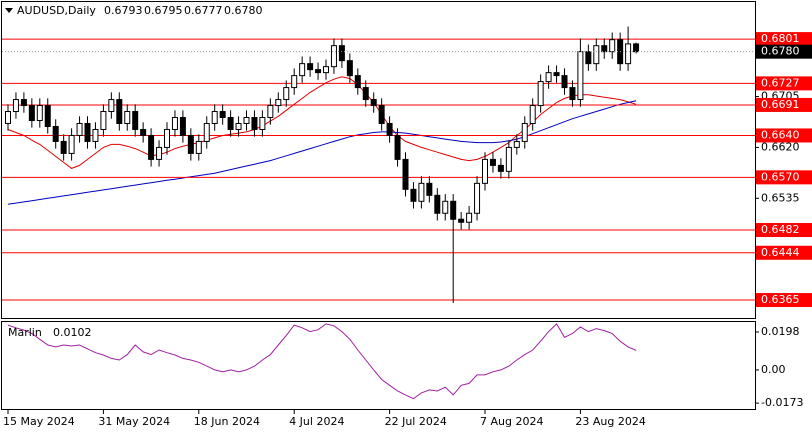  I want to click on y-tick-label: 0.6535, so click(780, 197).